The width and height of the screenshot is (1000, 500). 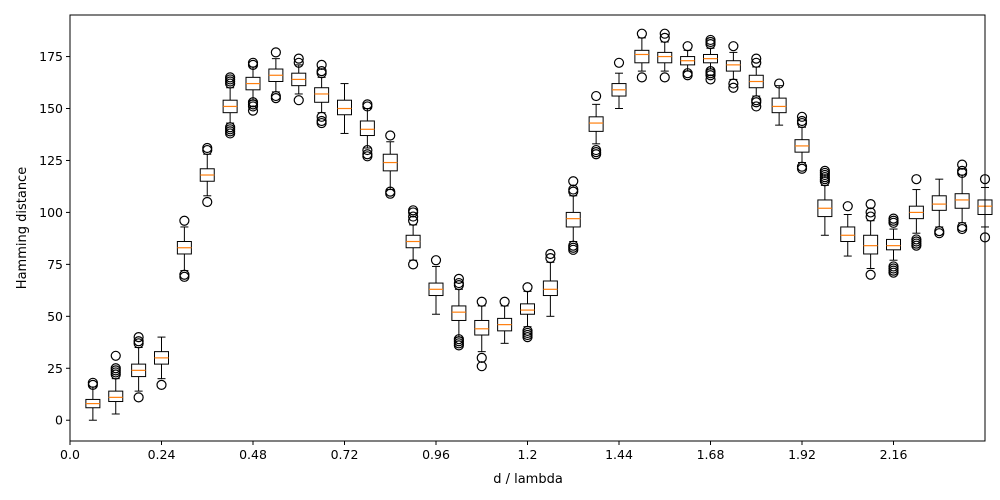 I want to click on x-tick-label: 1.68, so click(x=711, y=454).